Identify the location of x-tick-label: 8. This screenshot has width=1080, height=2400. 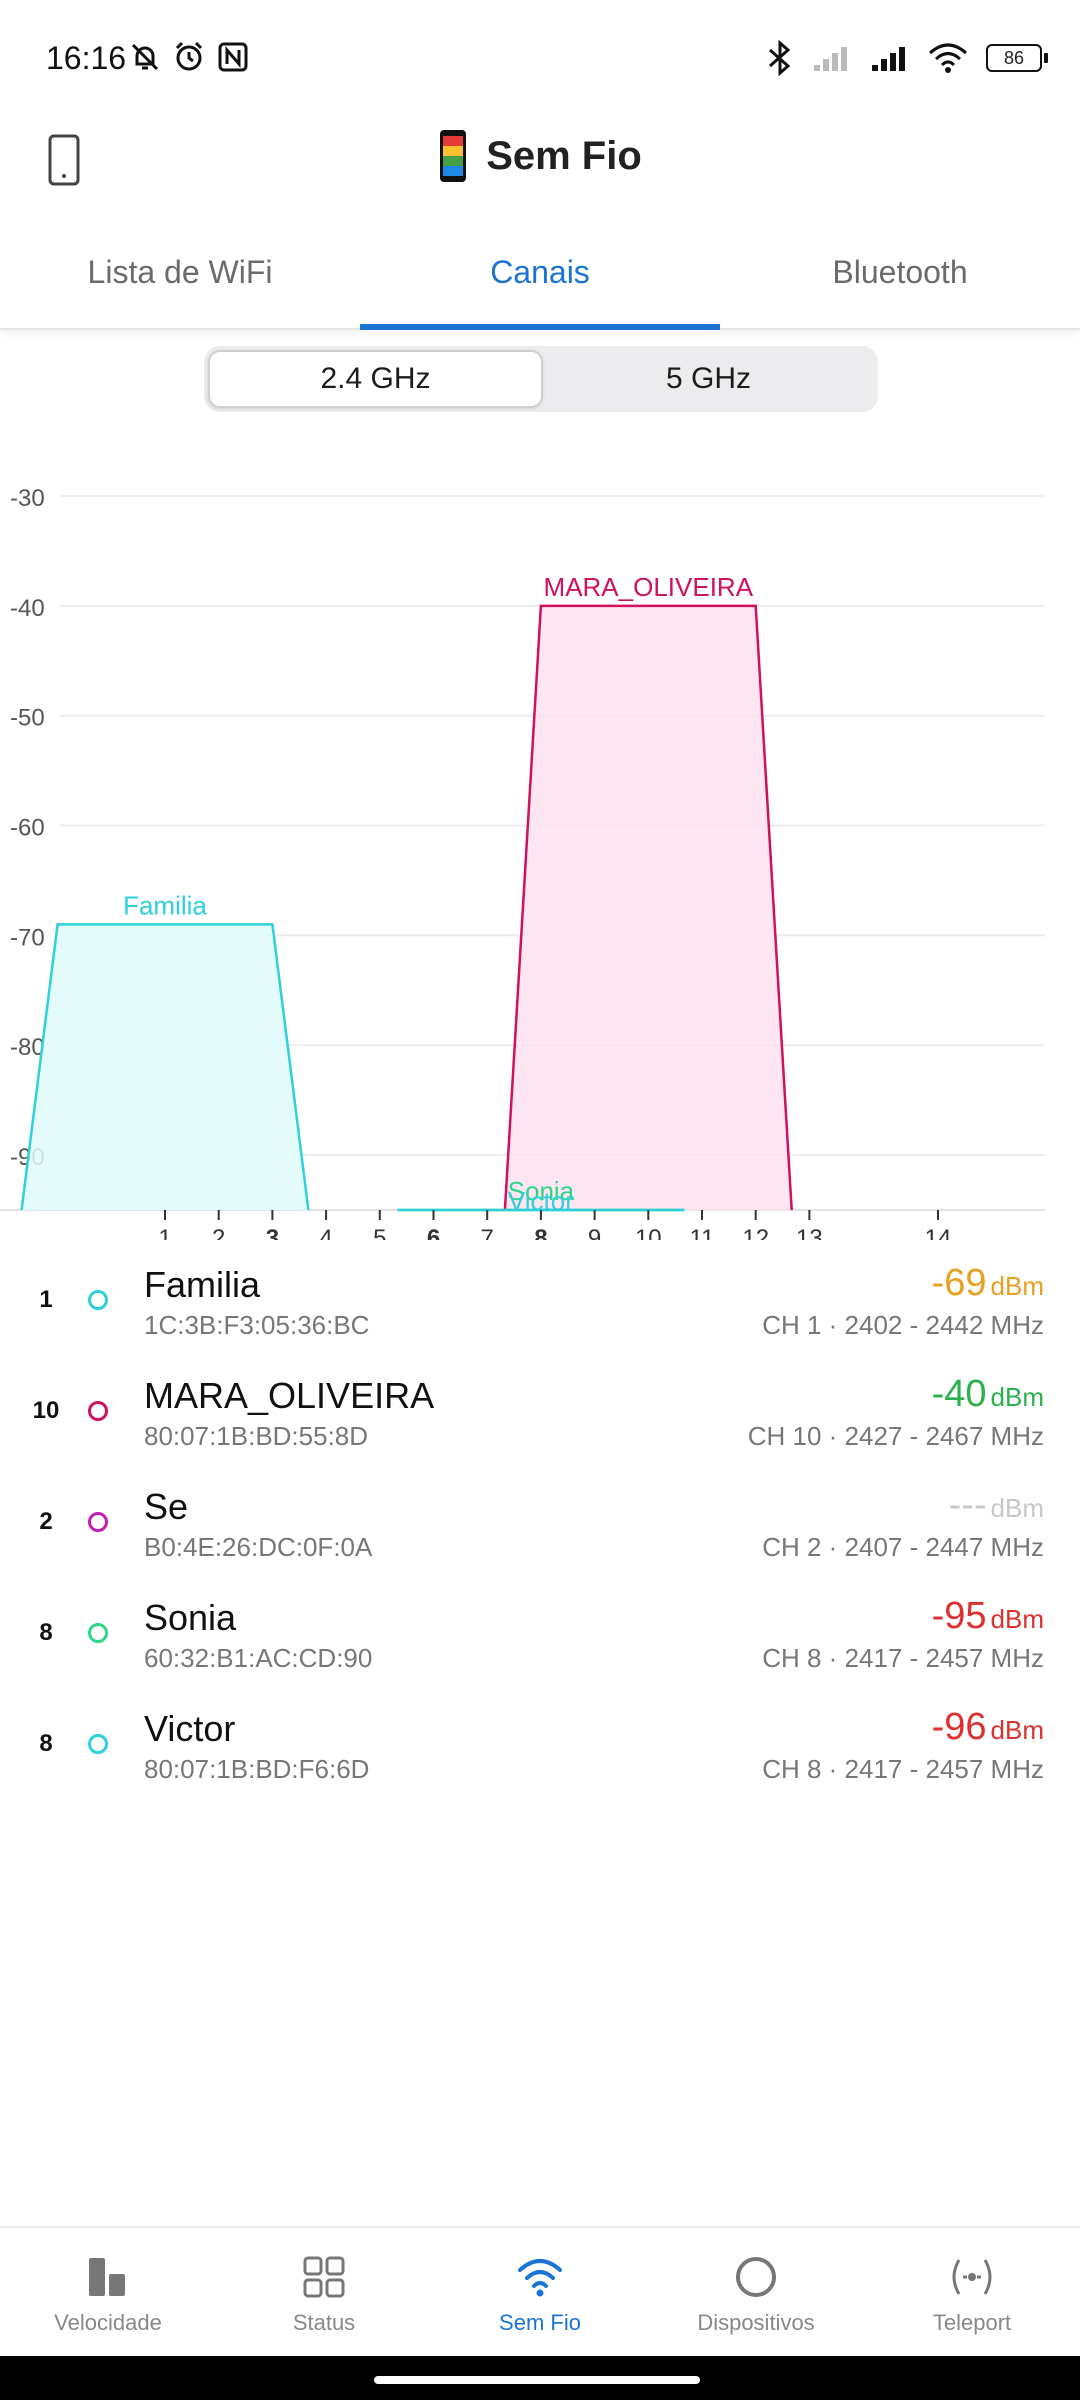
(540, 1232).